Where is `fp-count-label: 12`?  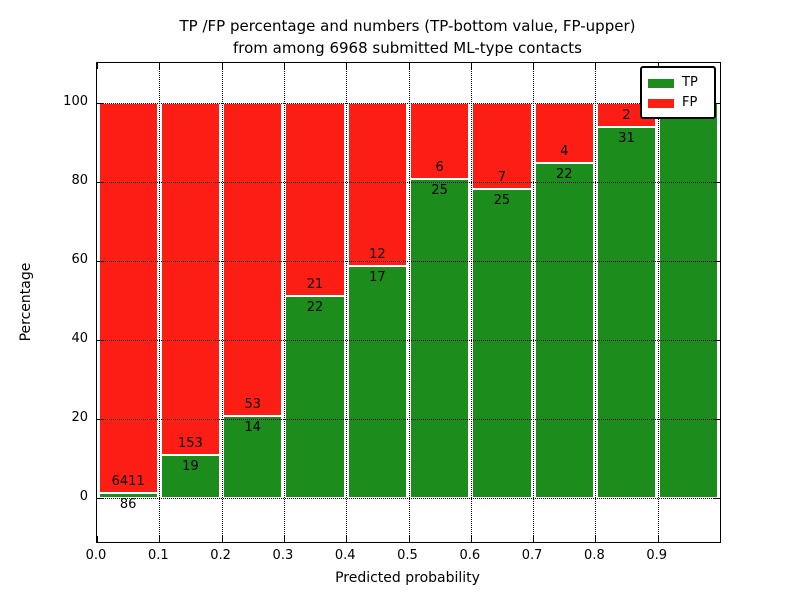
fp-count-label: 12 is located at coordinates (377, 255).